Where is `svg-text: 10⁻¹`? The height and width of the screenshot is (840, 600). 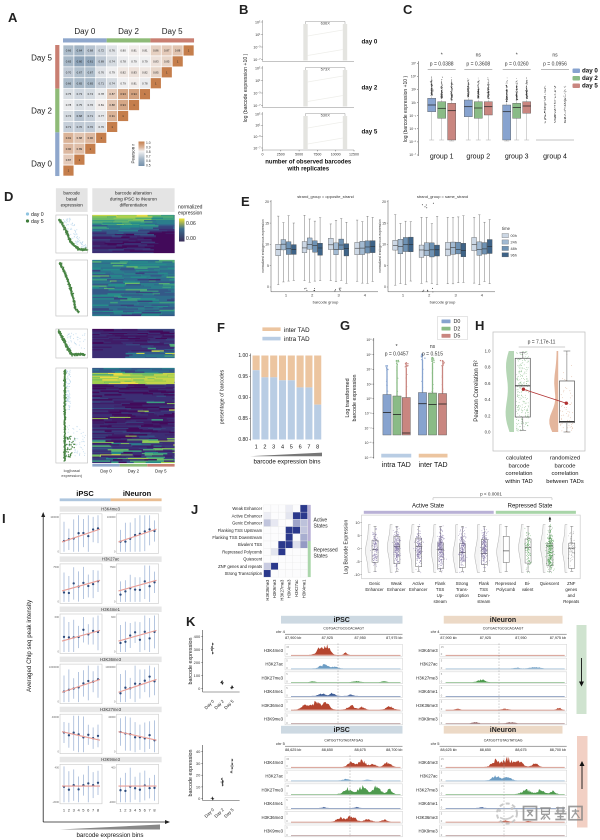 svg-text: 10⁻¹ is located at coordinates (413, 116).